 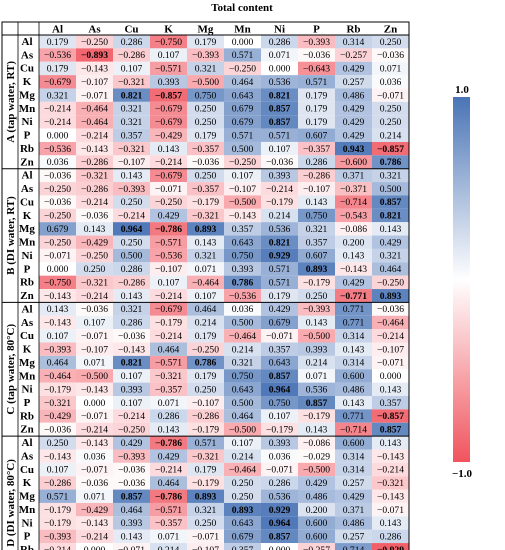 I want to click on row-label-al: Al, so click(x=27, y=309).